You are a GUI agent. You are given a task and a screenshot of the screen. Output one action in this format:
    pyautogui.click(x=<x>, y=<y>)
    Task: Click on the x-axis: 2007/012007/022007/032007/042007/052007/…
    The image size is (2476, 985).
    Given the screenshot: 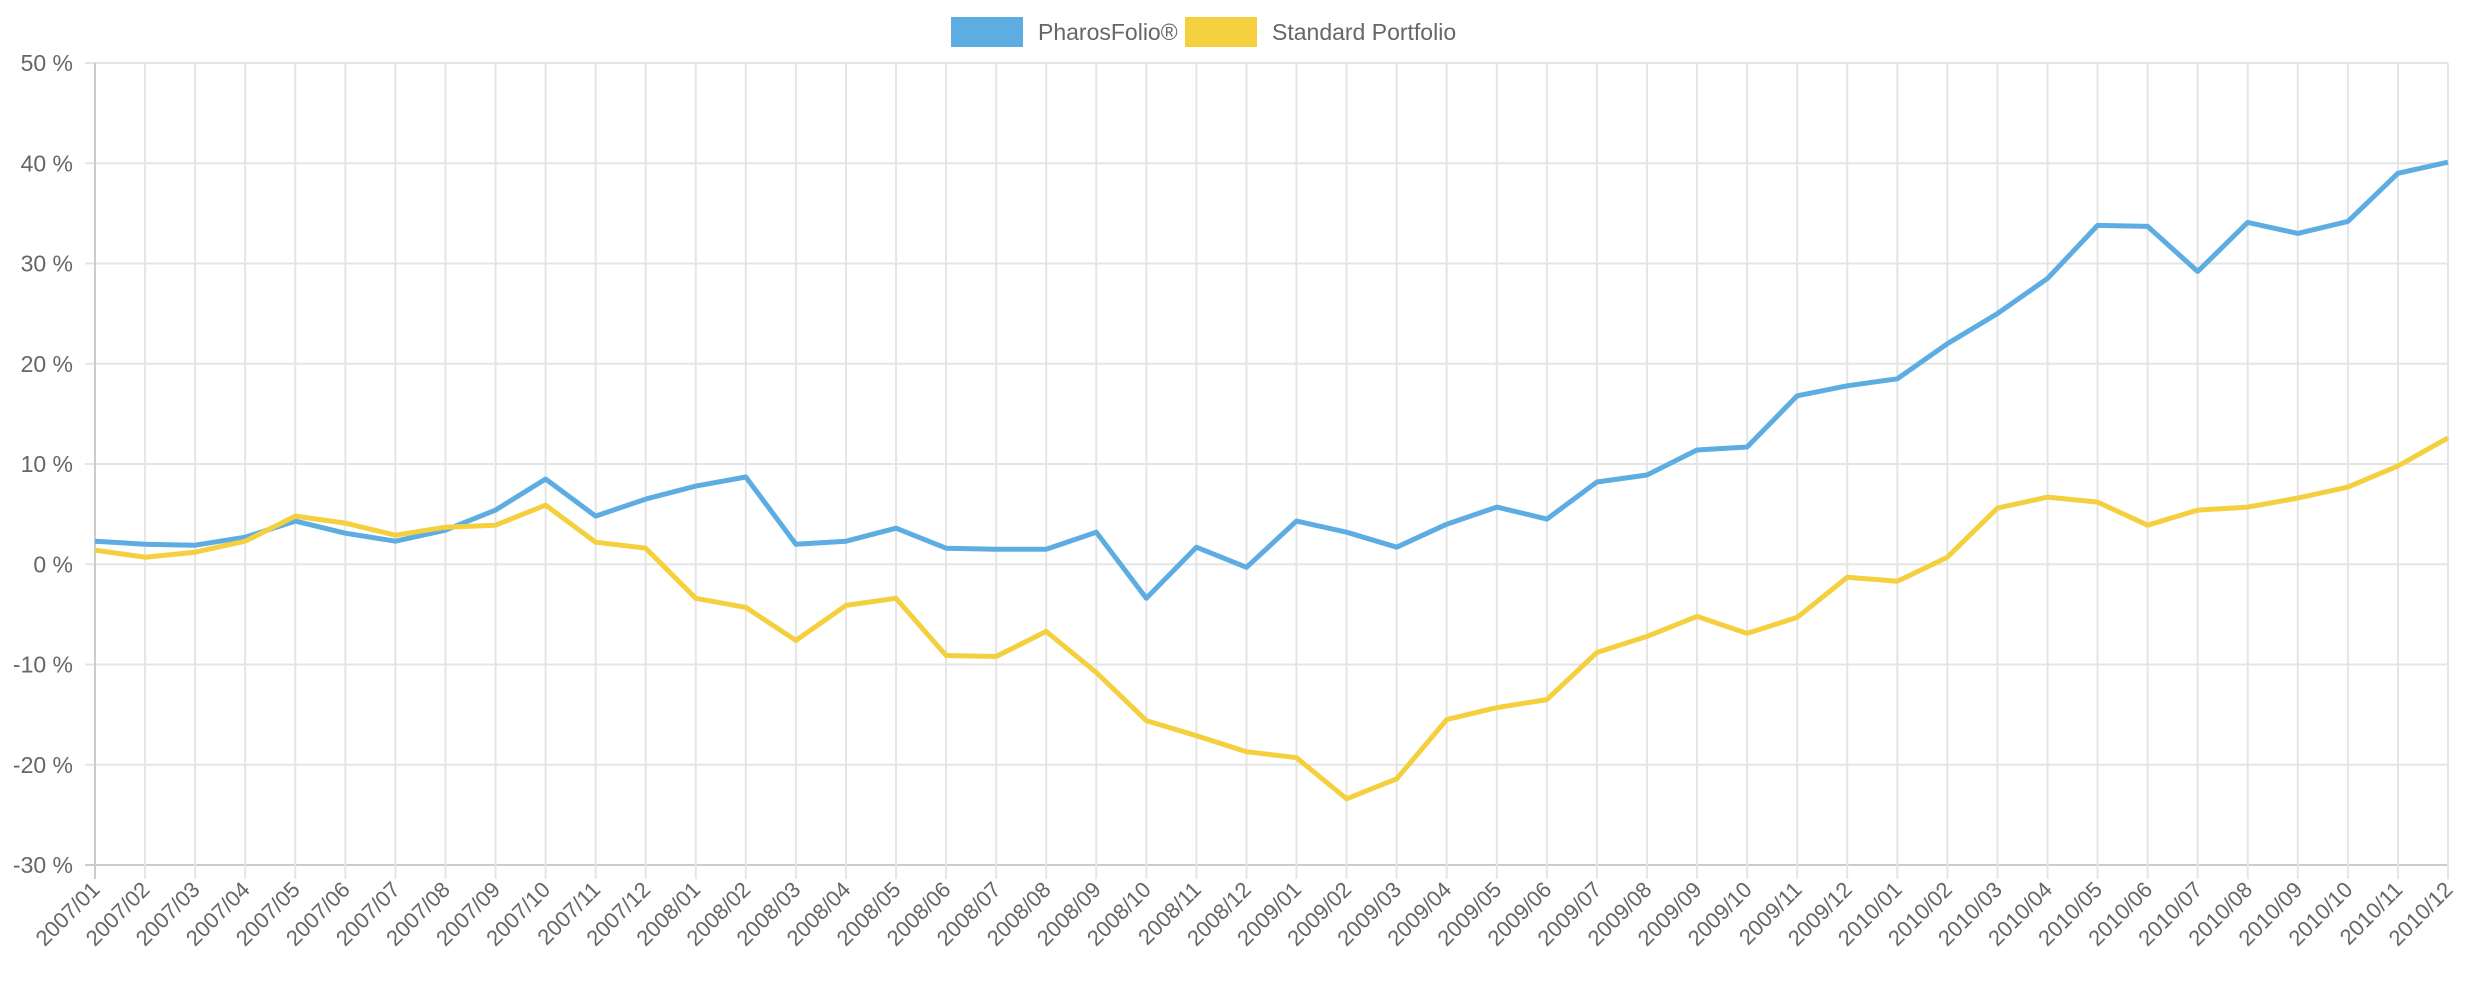 What is the action you would take?
    pyautogui.click(x=1244, y=914)
    